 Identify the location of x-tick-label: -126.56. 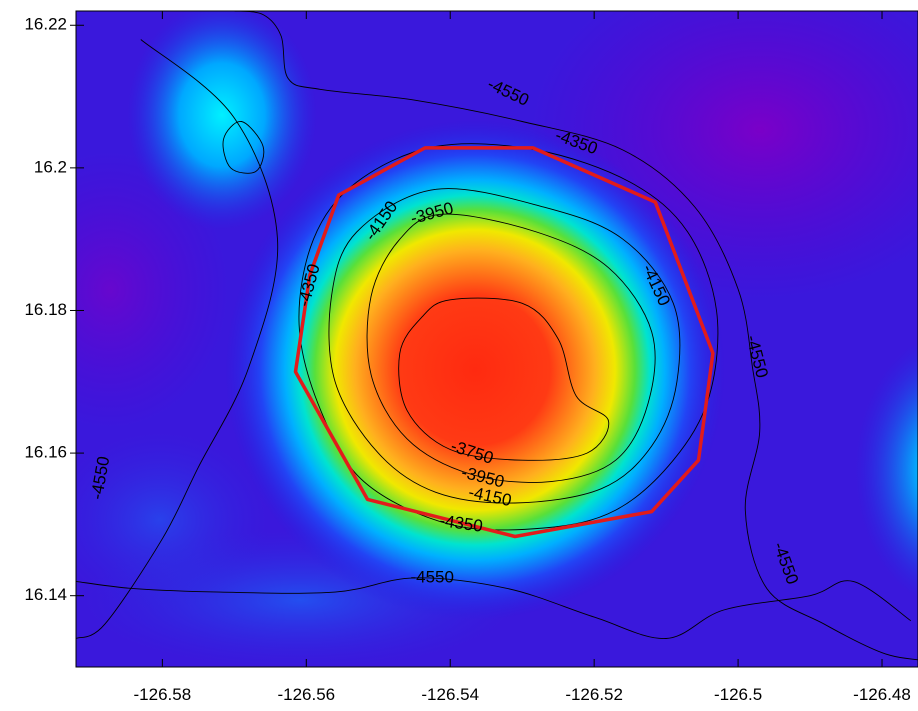
(306, 694).